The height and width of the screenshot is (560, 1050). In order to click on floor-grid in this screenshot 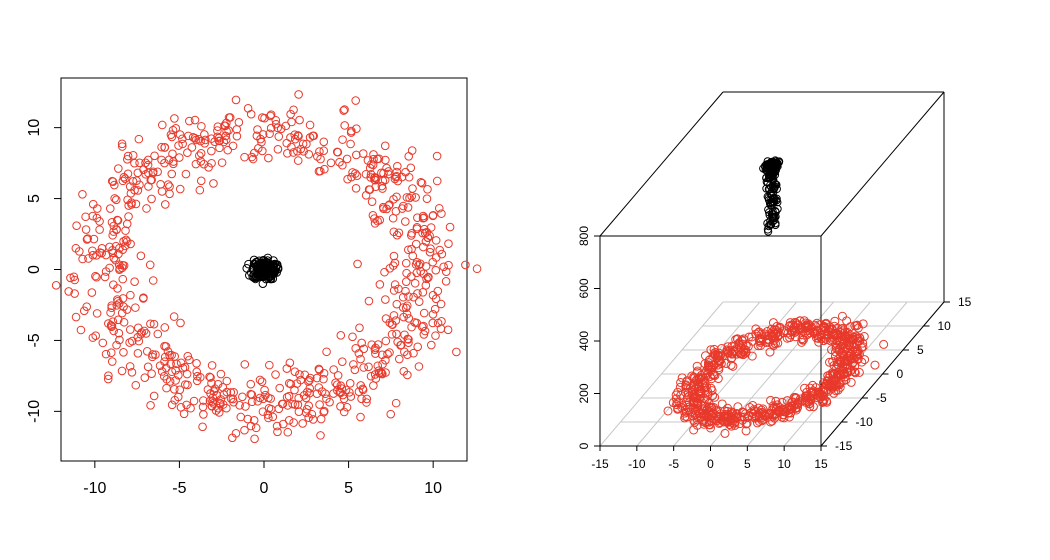, I will do `click(772, 374)`.